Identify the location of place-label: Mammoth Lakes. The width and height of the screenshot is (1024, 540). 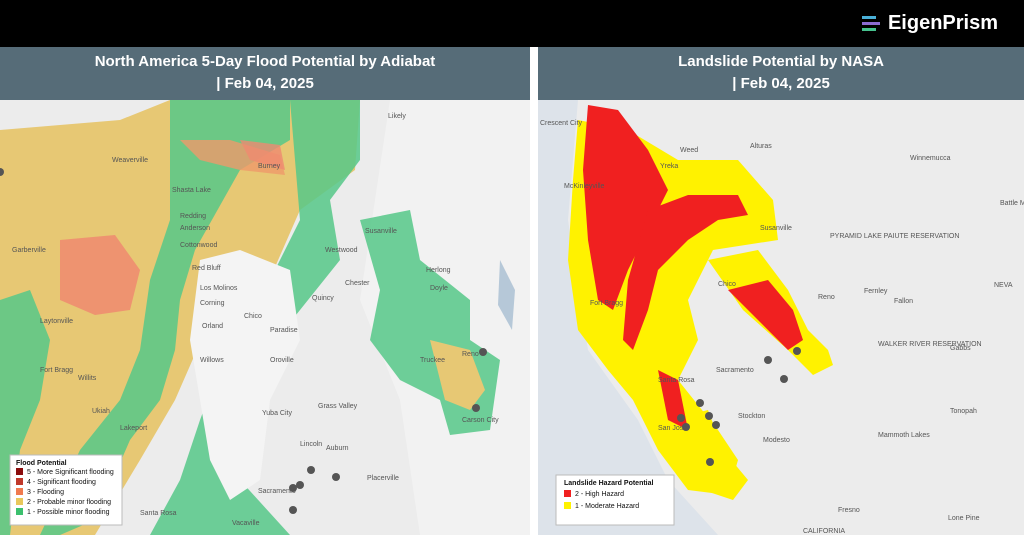
(904, 435).